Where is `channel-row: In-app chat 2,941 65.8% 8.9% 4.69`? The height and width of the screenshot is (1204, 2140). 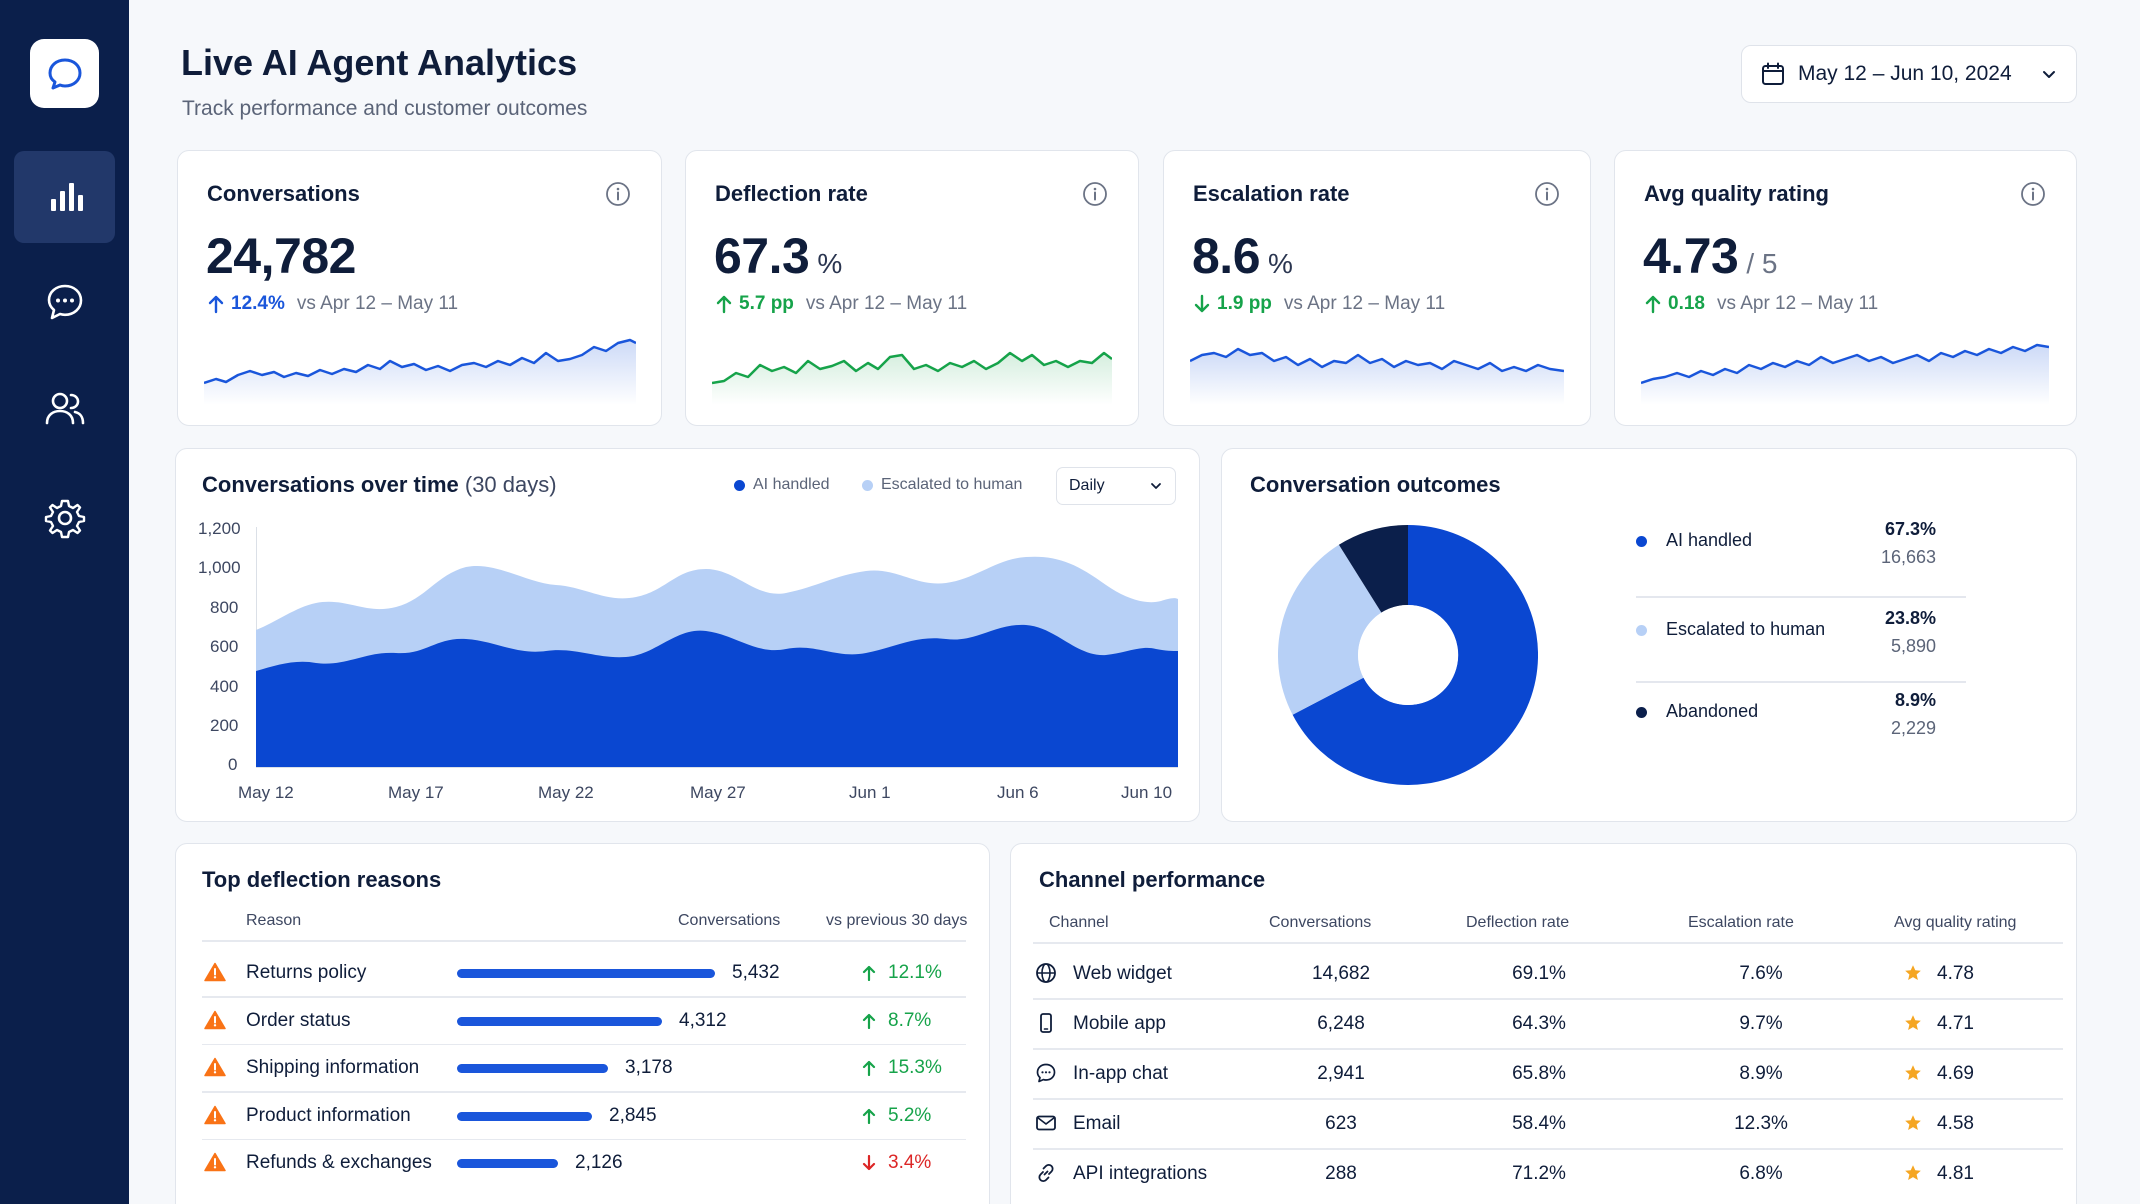 channel-row: In-app chat 2,941 65.8% 8.9% 4.69 is located at coordinates (1544, 1074).